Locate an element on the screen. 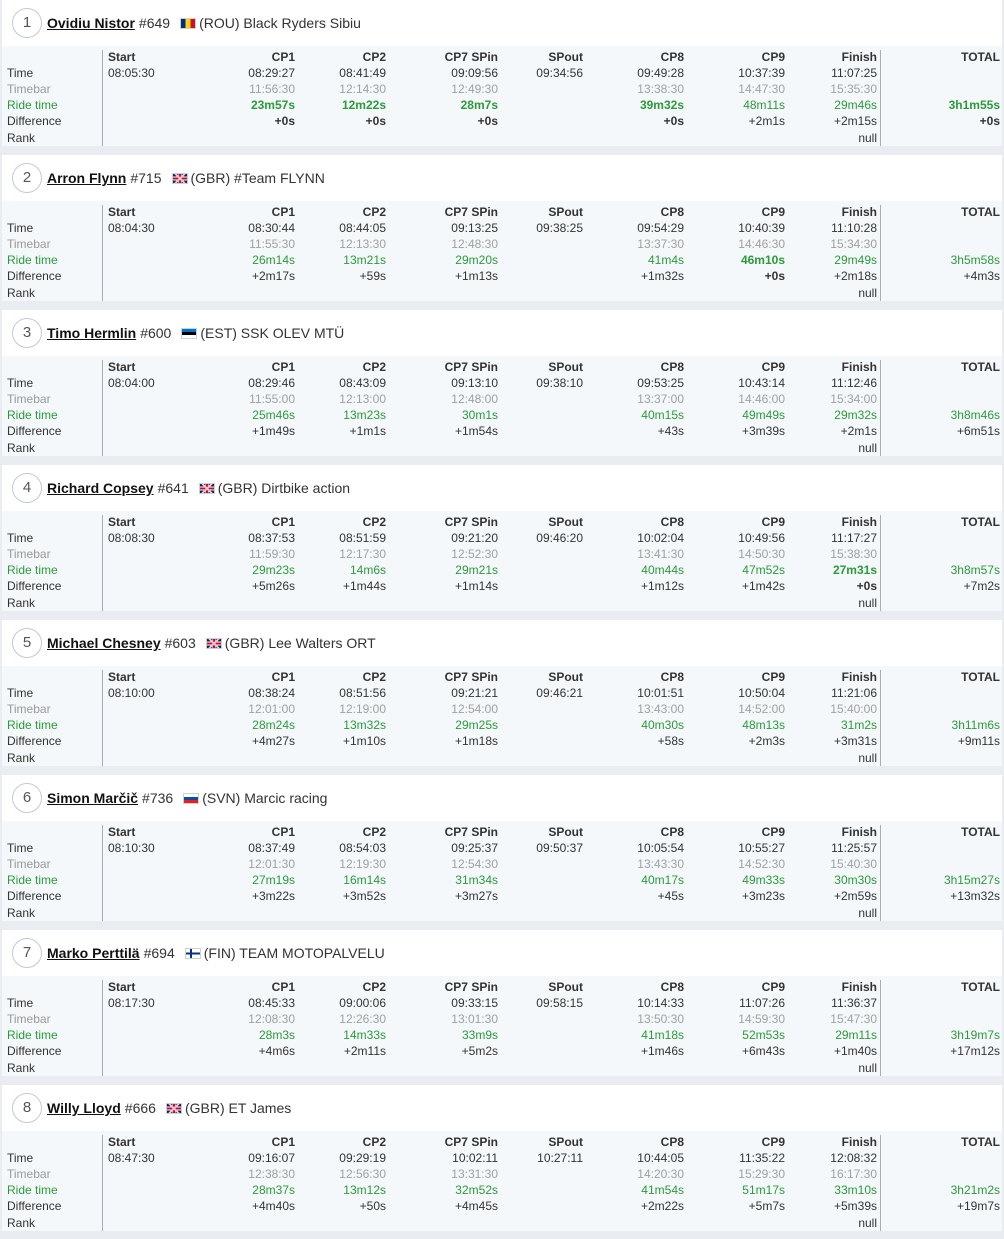  rider-name-link: Marko Perttilä is located at coordinates (93, 953).